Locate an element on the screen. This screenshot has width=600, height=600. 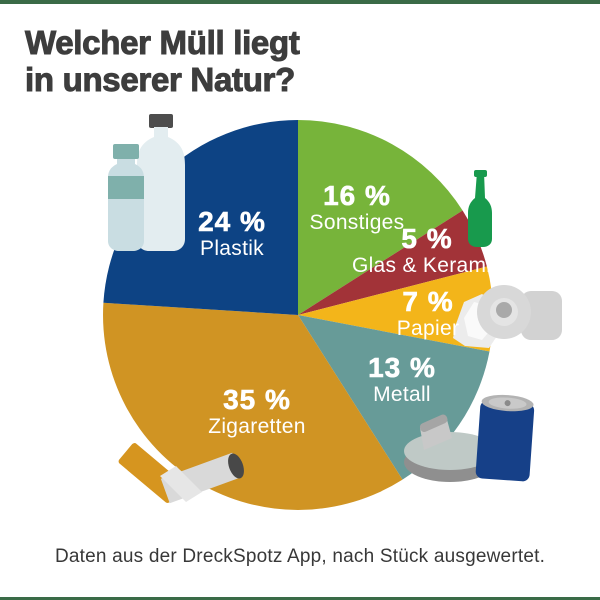
page-title: Welcher Müll liegt in unserer Natur? is located at coordinates (163, 61).